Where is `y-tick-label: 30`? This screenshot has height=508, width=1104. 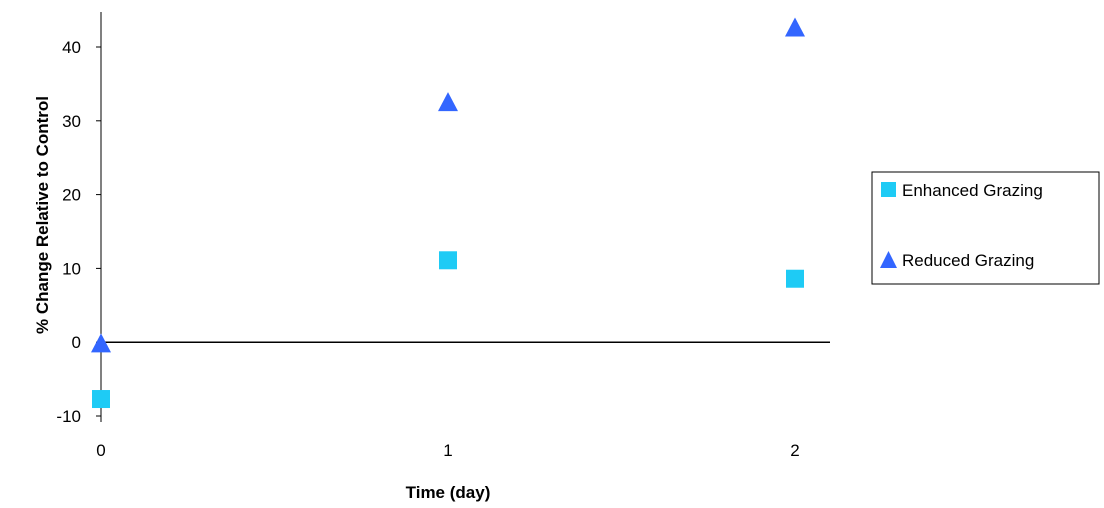 y-tick-label: 30 is located at coordinates (71, 121).